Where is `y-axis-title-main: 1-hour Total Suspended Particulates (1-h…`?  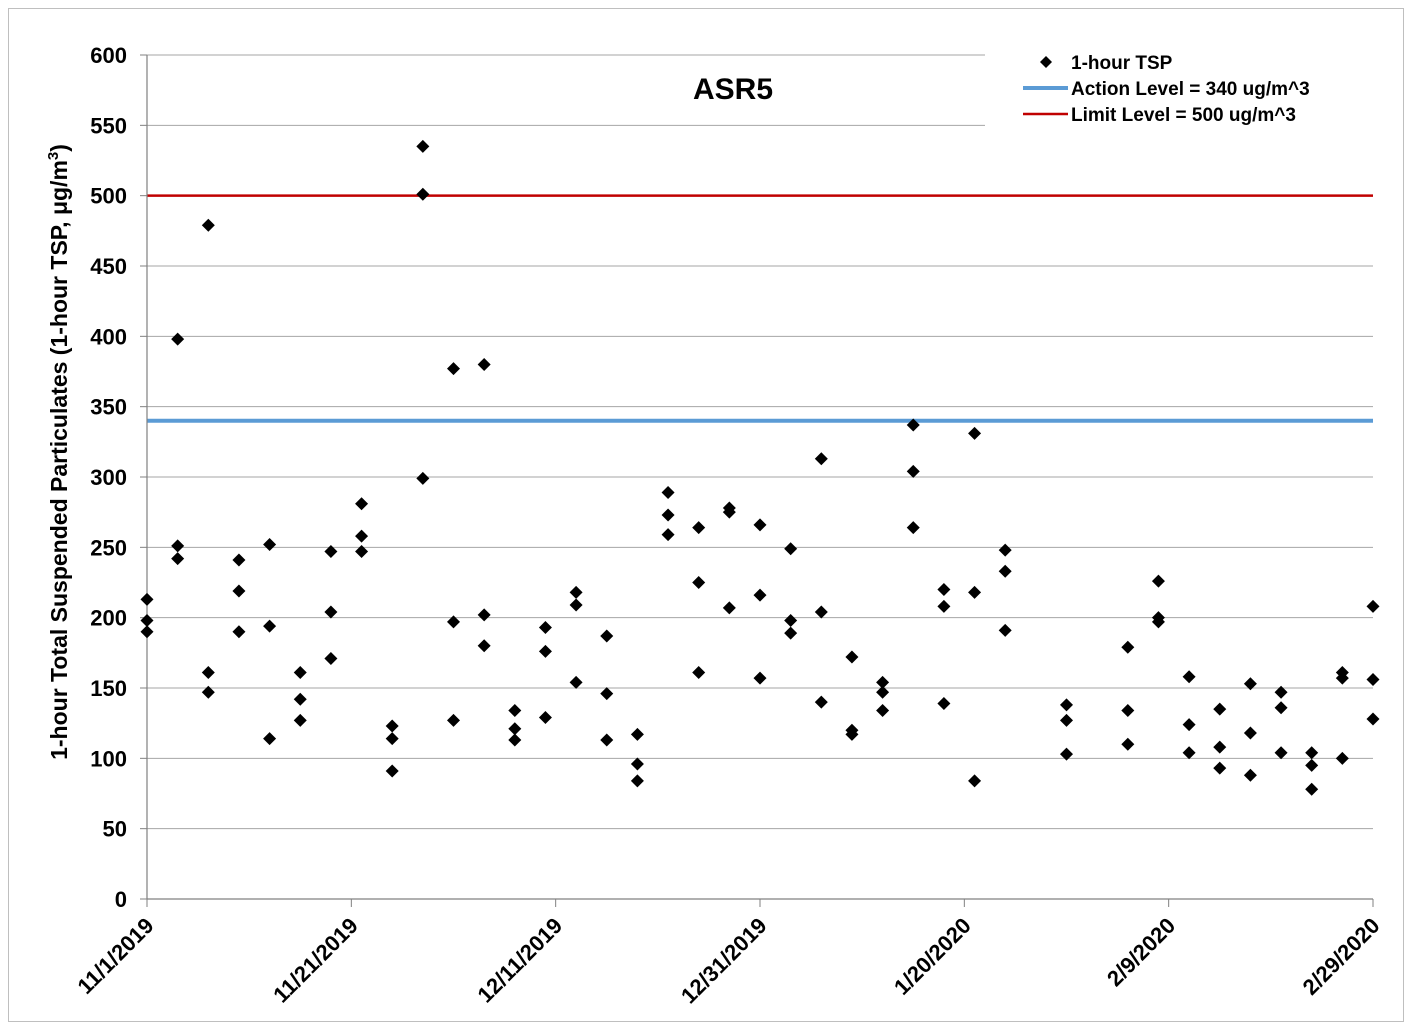
y-axis-title-main: 1-hour Total Suspended Particulates (1-h… is located at coordinates (59, 460).